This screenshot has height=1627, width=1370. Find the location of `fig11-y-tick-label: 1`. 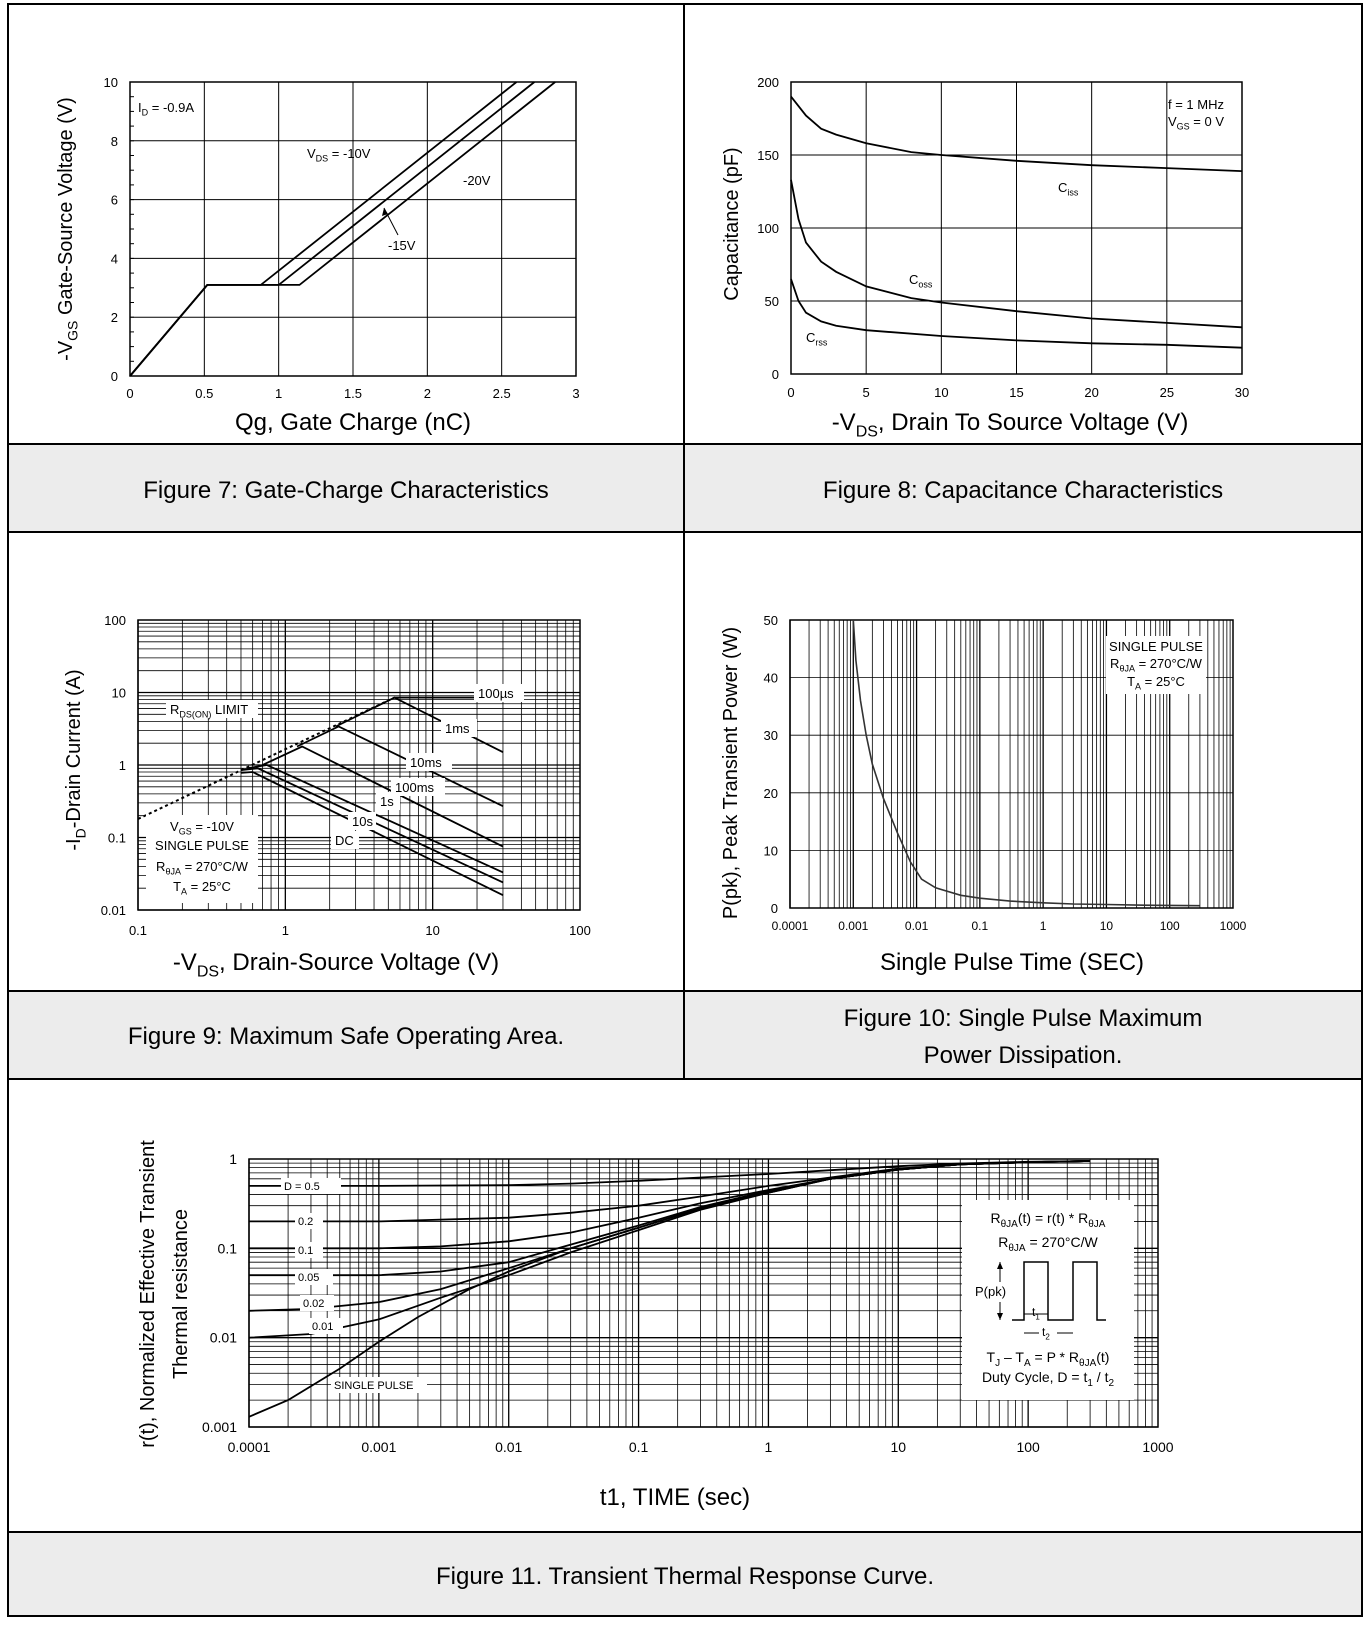

fig11-y-tick-label: 1 is located at coordinates (233, 1159).